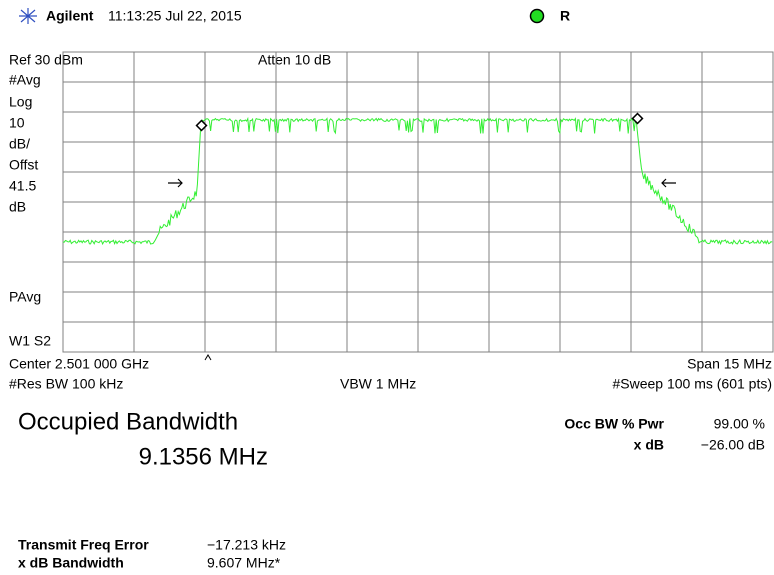 Image resolution: width=774 pixels, height=575 pixels. Describe the element at coordinates (19, 144) in the screenshot. I see `scale-label: dB/` at that location.